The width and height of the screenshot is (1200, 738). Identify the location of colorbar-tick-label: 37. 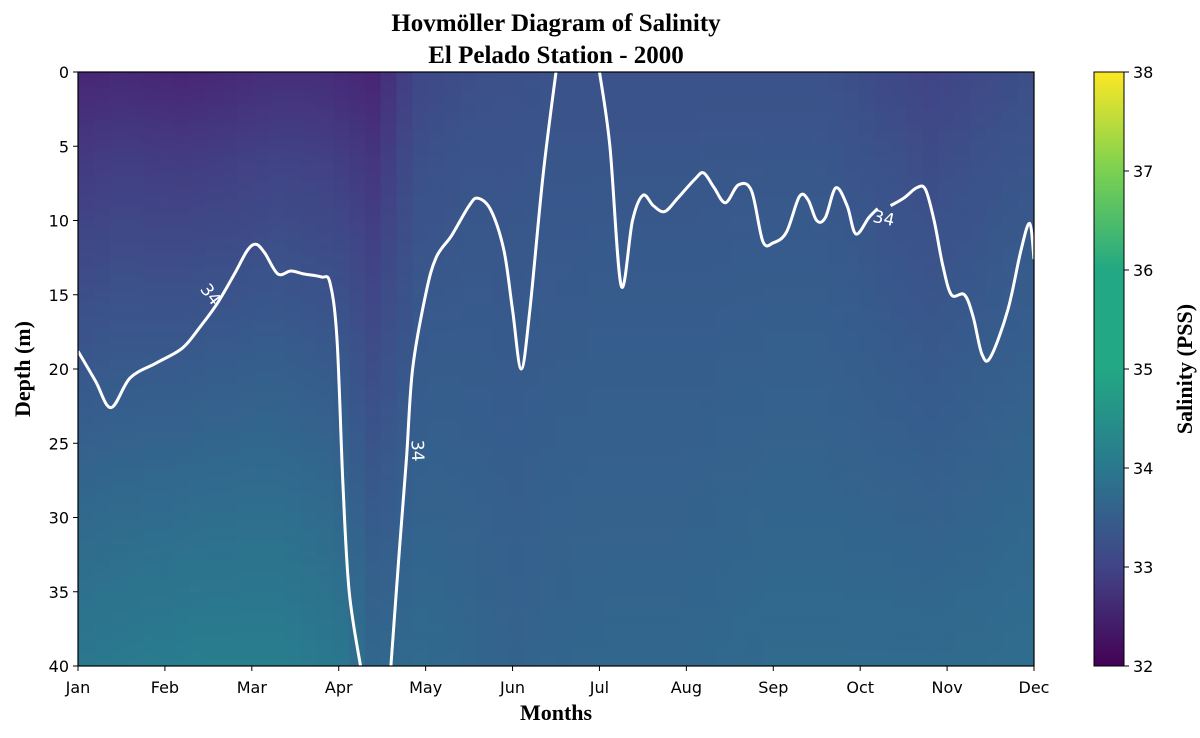
(1143, 171).